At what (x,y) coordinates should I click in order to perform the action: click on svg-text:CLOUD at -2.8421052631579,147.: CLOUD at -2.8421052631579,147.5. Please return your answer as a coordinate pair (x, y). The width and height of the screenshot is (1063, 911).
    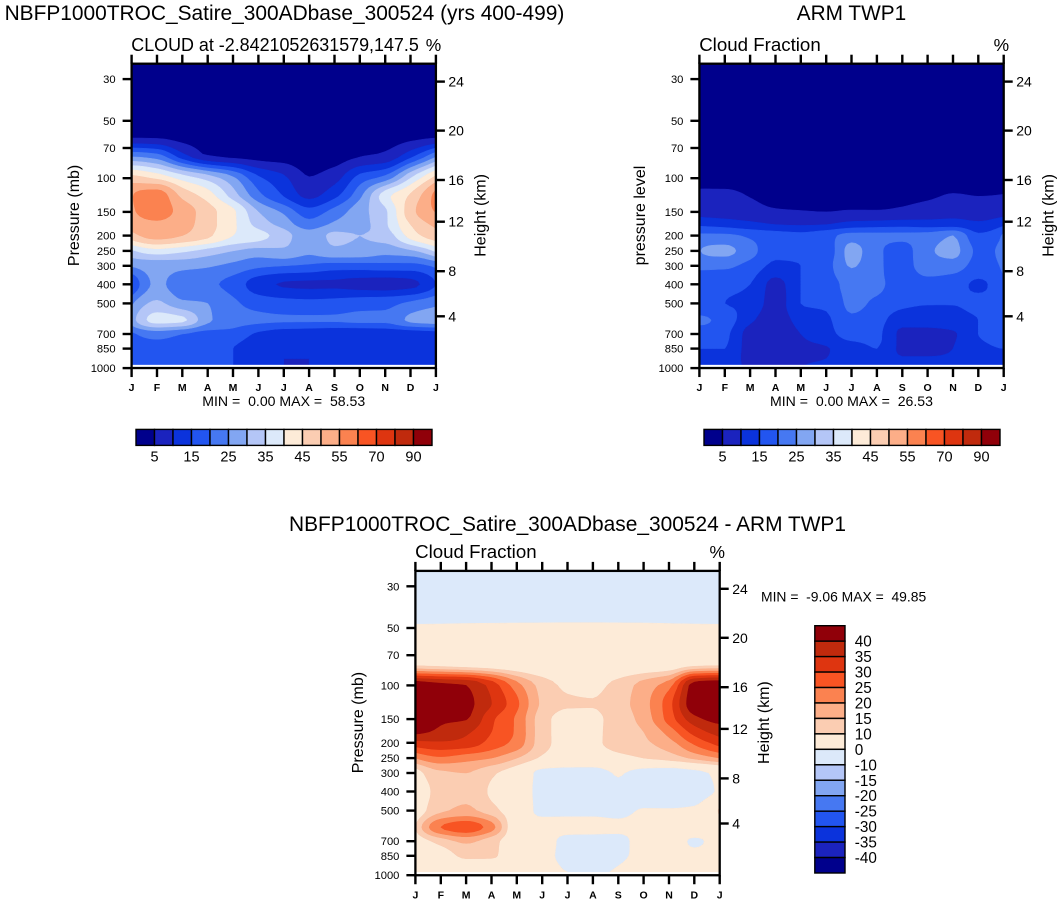
    Looking at the image, I should click on (275, 44).